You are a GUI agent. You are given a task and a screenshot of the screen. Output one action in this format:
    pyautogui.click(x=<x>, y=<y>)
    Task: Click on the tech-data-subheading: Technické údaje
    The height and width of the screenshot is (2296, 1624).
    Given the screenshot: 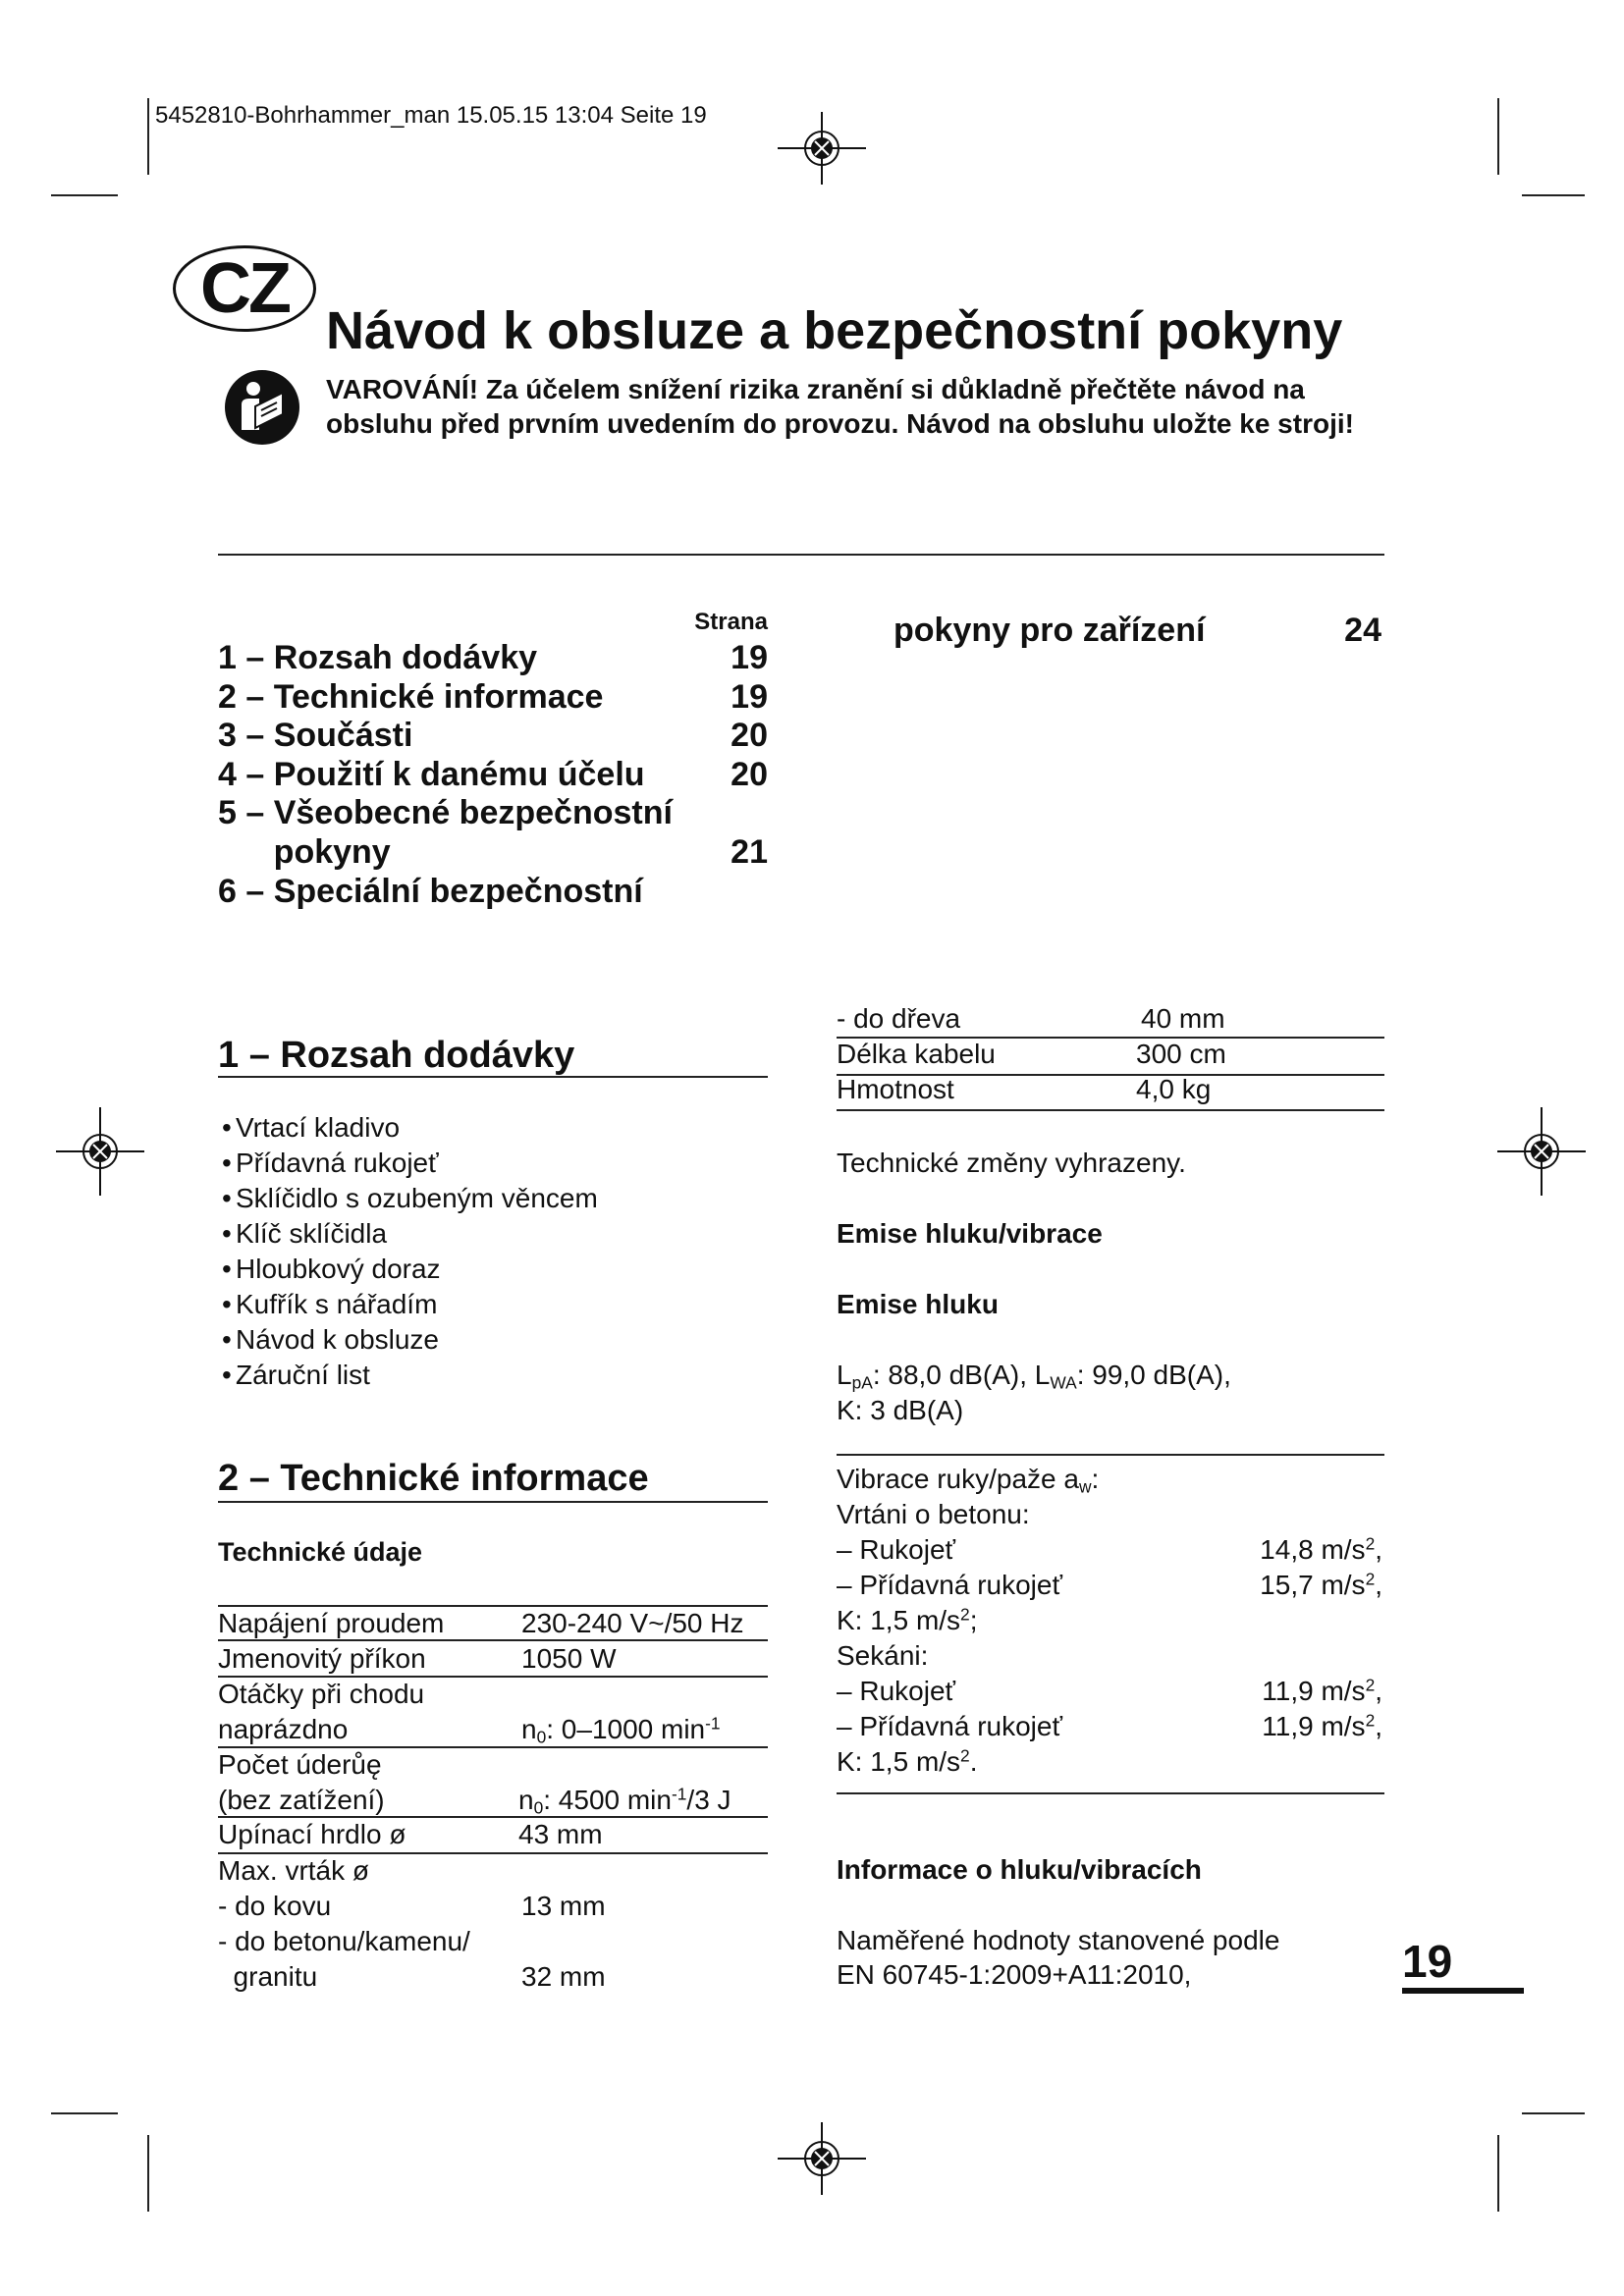 What is the action you would take?
    pyautogui.click(x=320, y=1552)
    